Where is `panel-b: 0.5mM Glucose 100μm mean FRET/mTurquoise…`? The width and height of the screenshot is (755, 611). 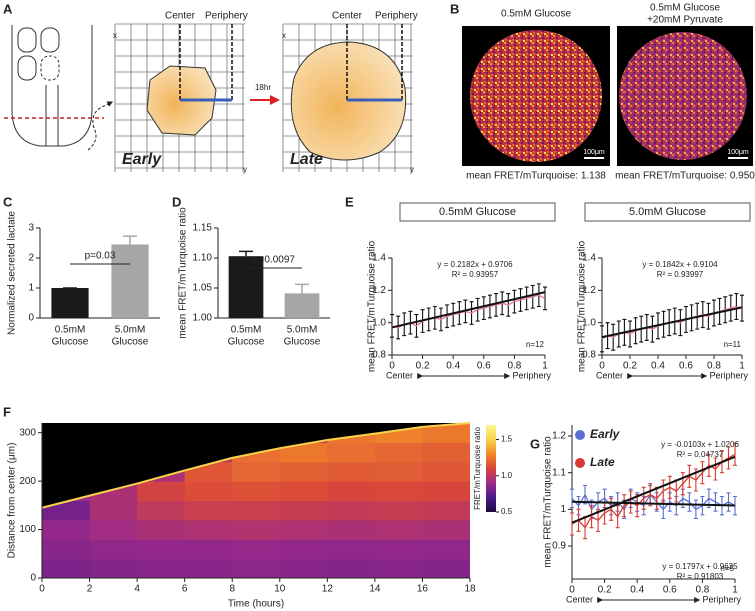
panel-b: 0.5mM Glucose 100μm mean FRET/mTurquoise… is located at coordinates (608, 92).